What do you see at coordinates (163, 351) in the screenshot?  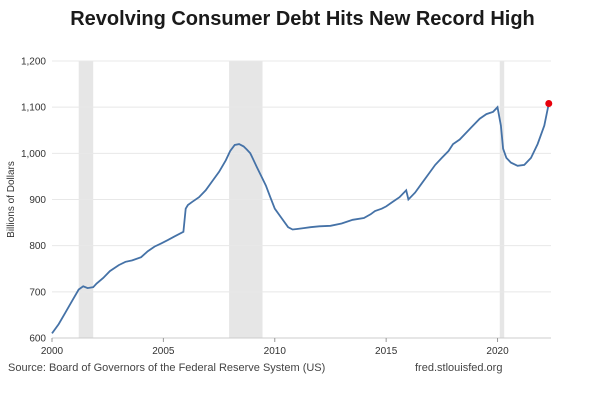 I see `x-tick-label: 2005` at bounding box center [163, 351].